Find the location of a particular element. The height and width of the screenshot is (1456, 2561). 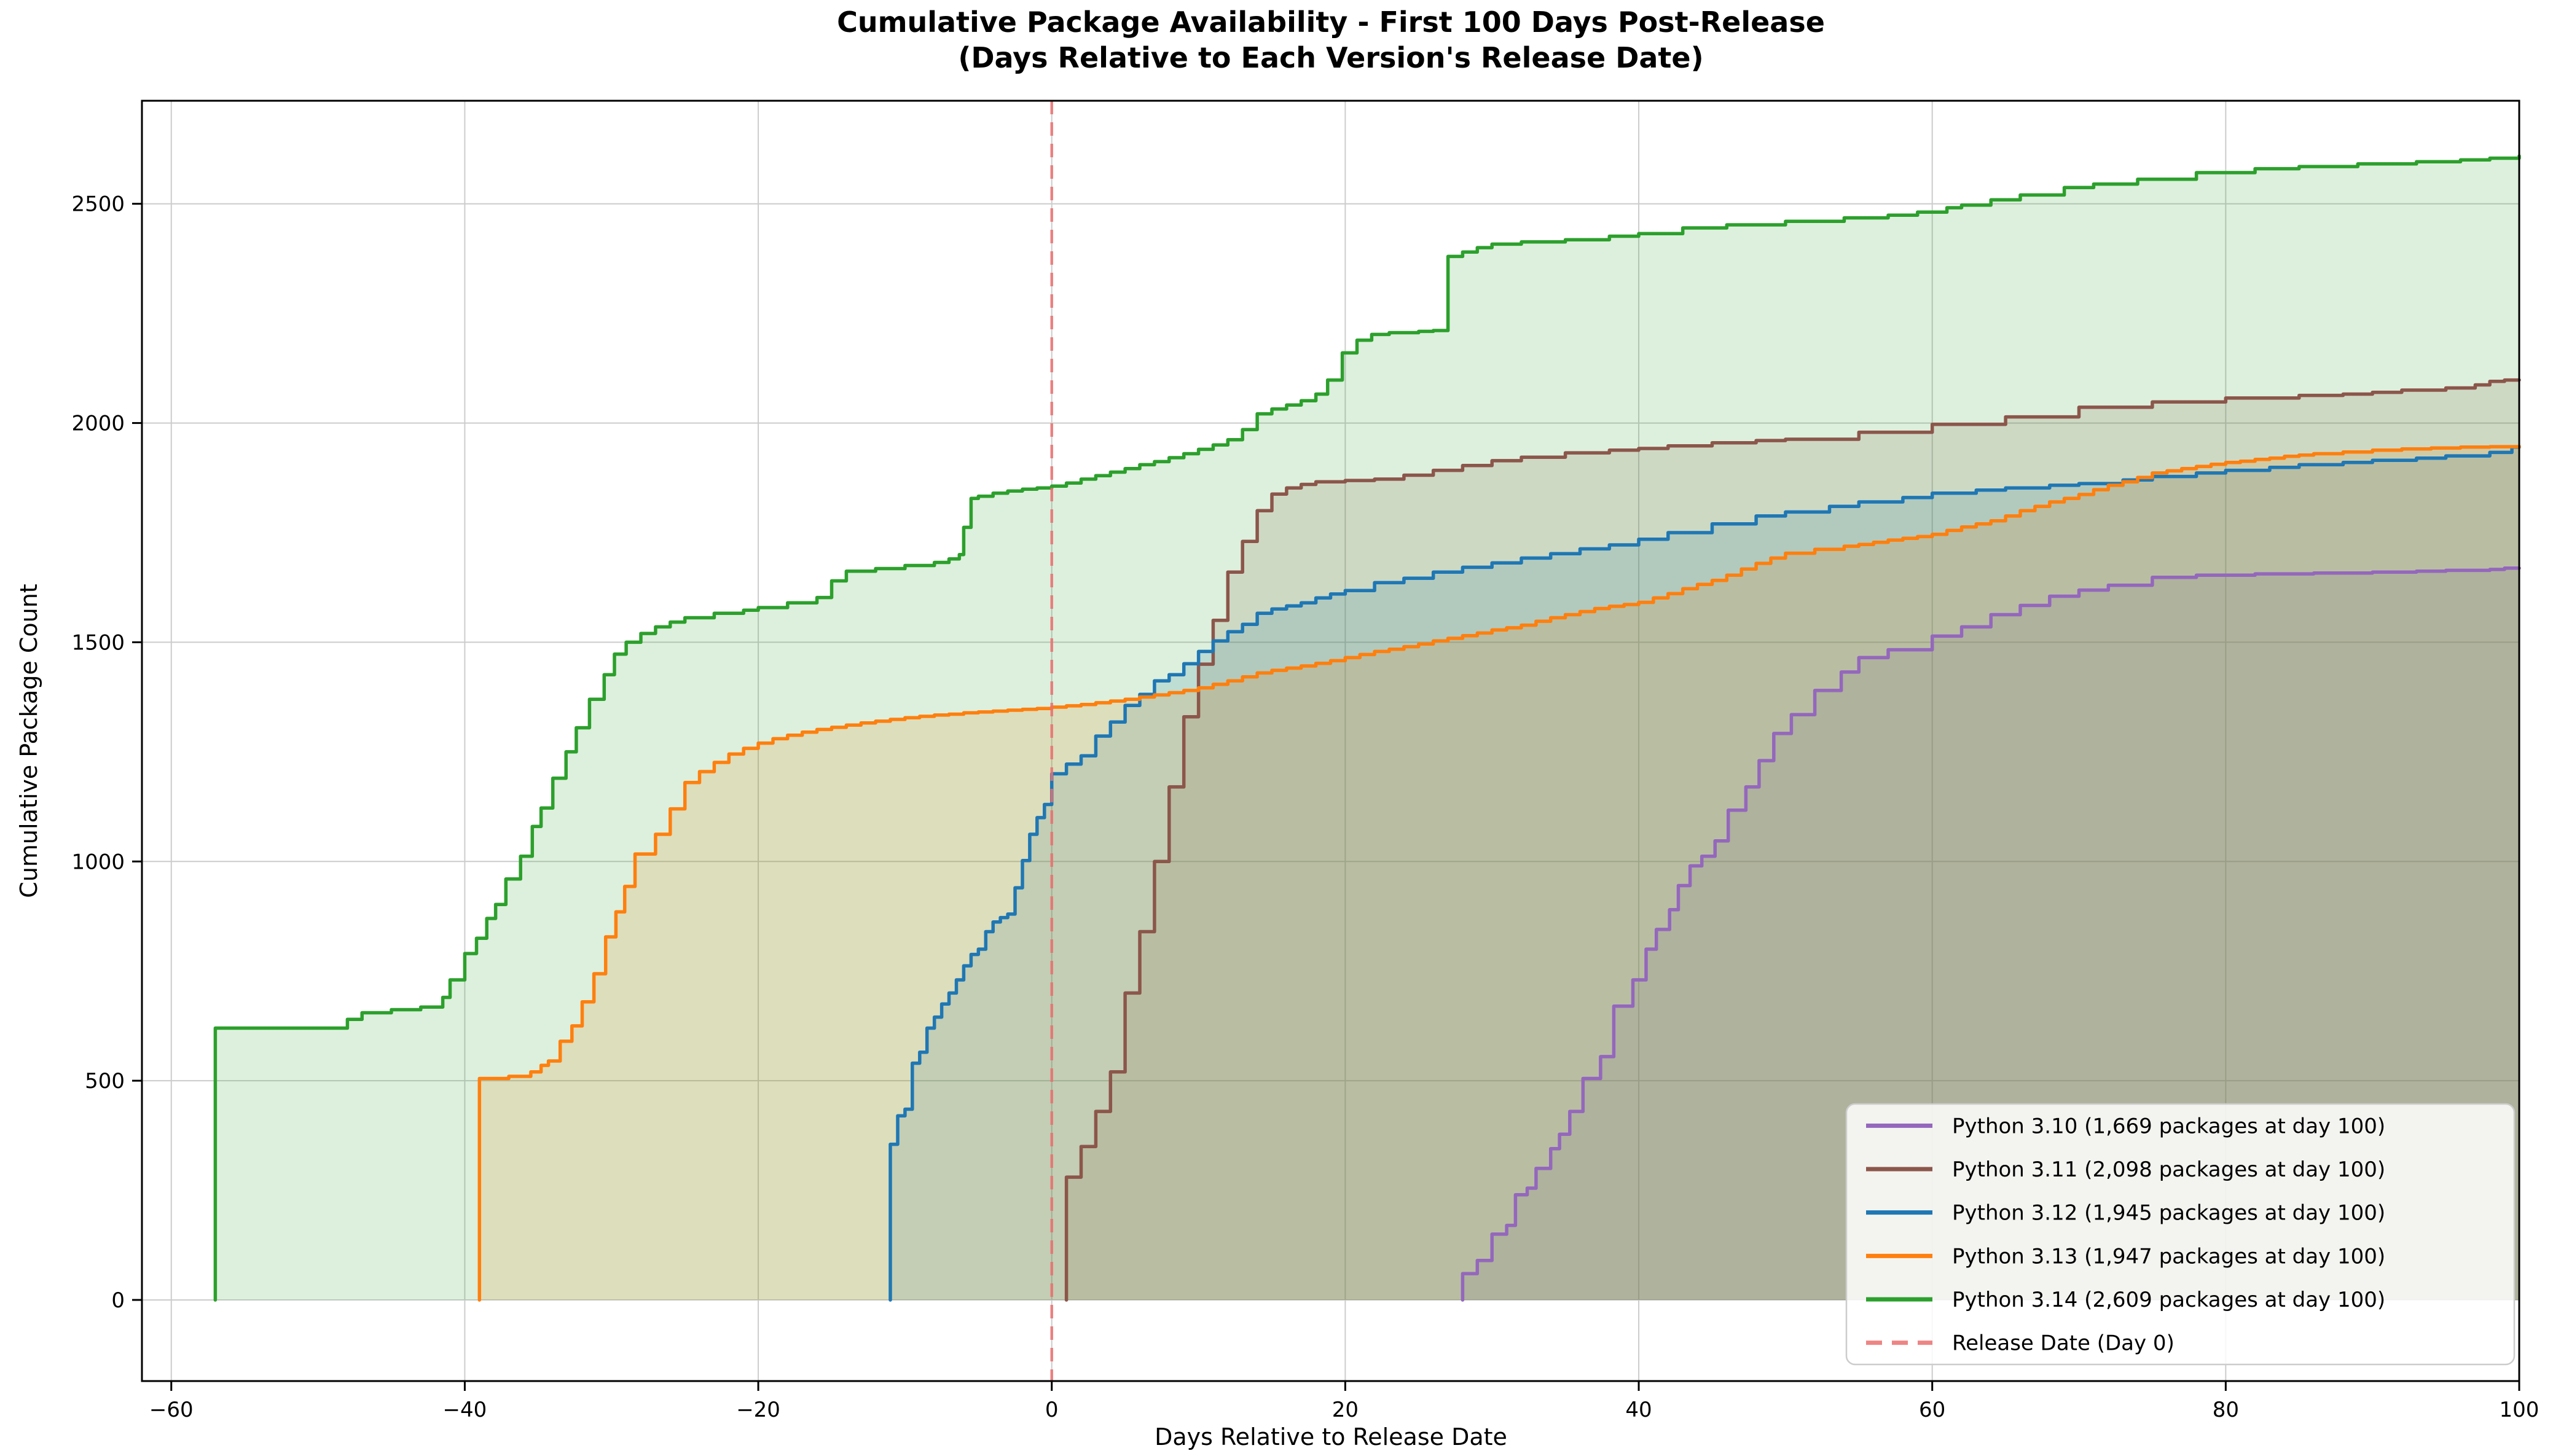

x-tick-label: −60 is located at coordinates (171, 1410).